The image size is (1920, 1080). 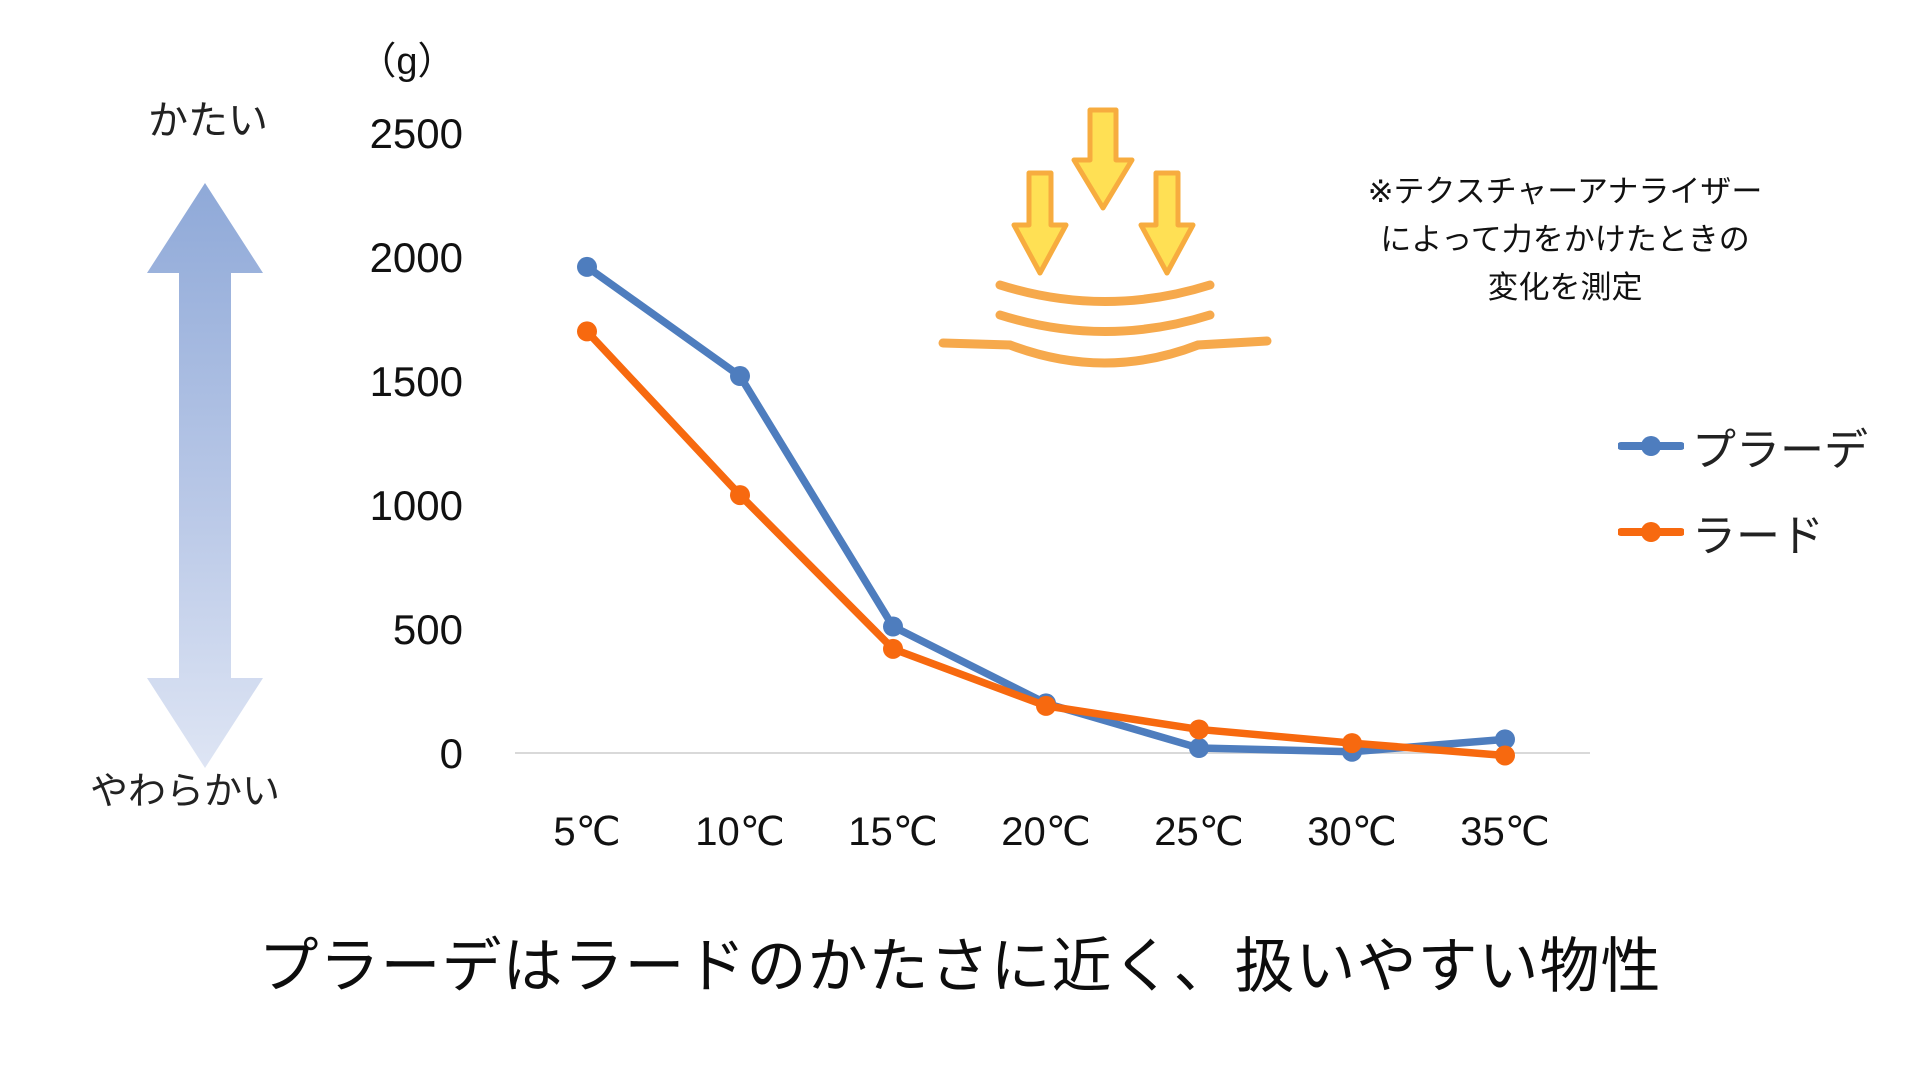 I want to click on x-tick-label: 30℃, so click(x=1351, y=830).